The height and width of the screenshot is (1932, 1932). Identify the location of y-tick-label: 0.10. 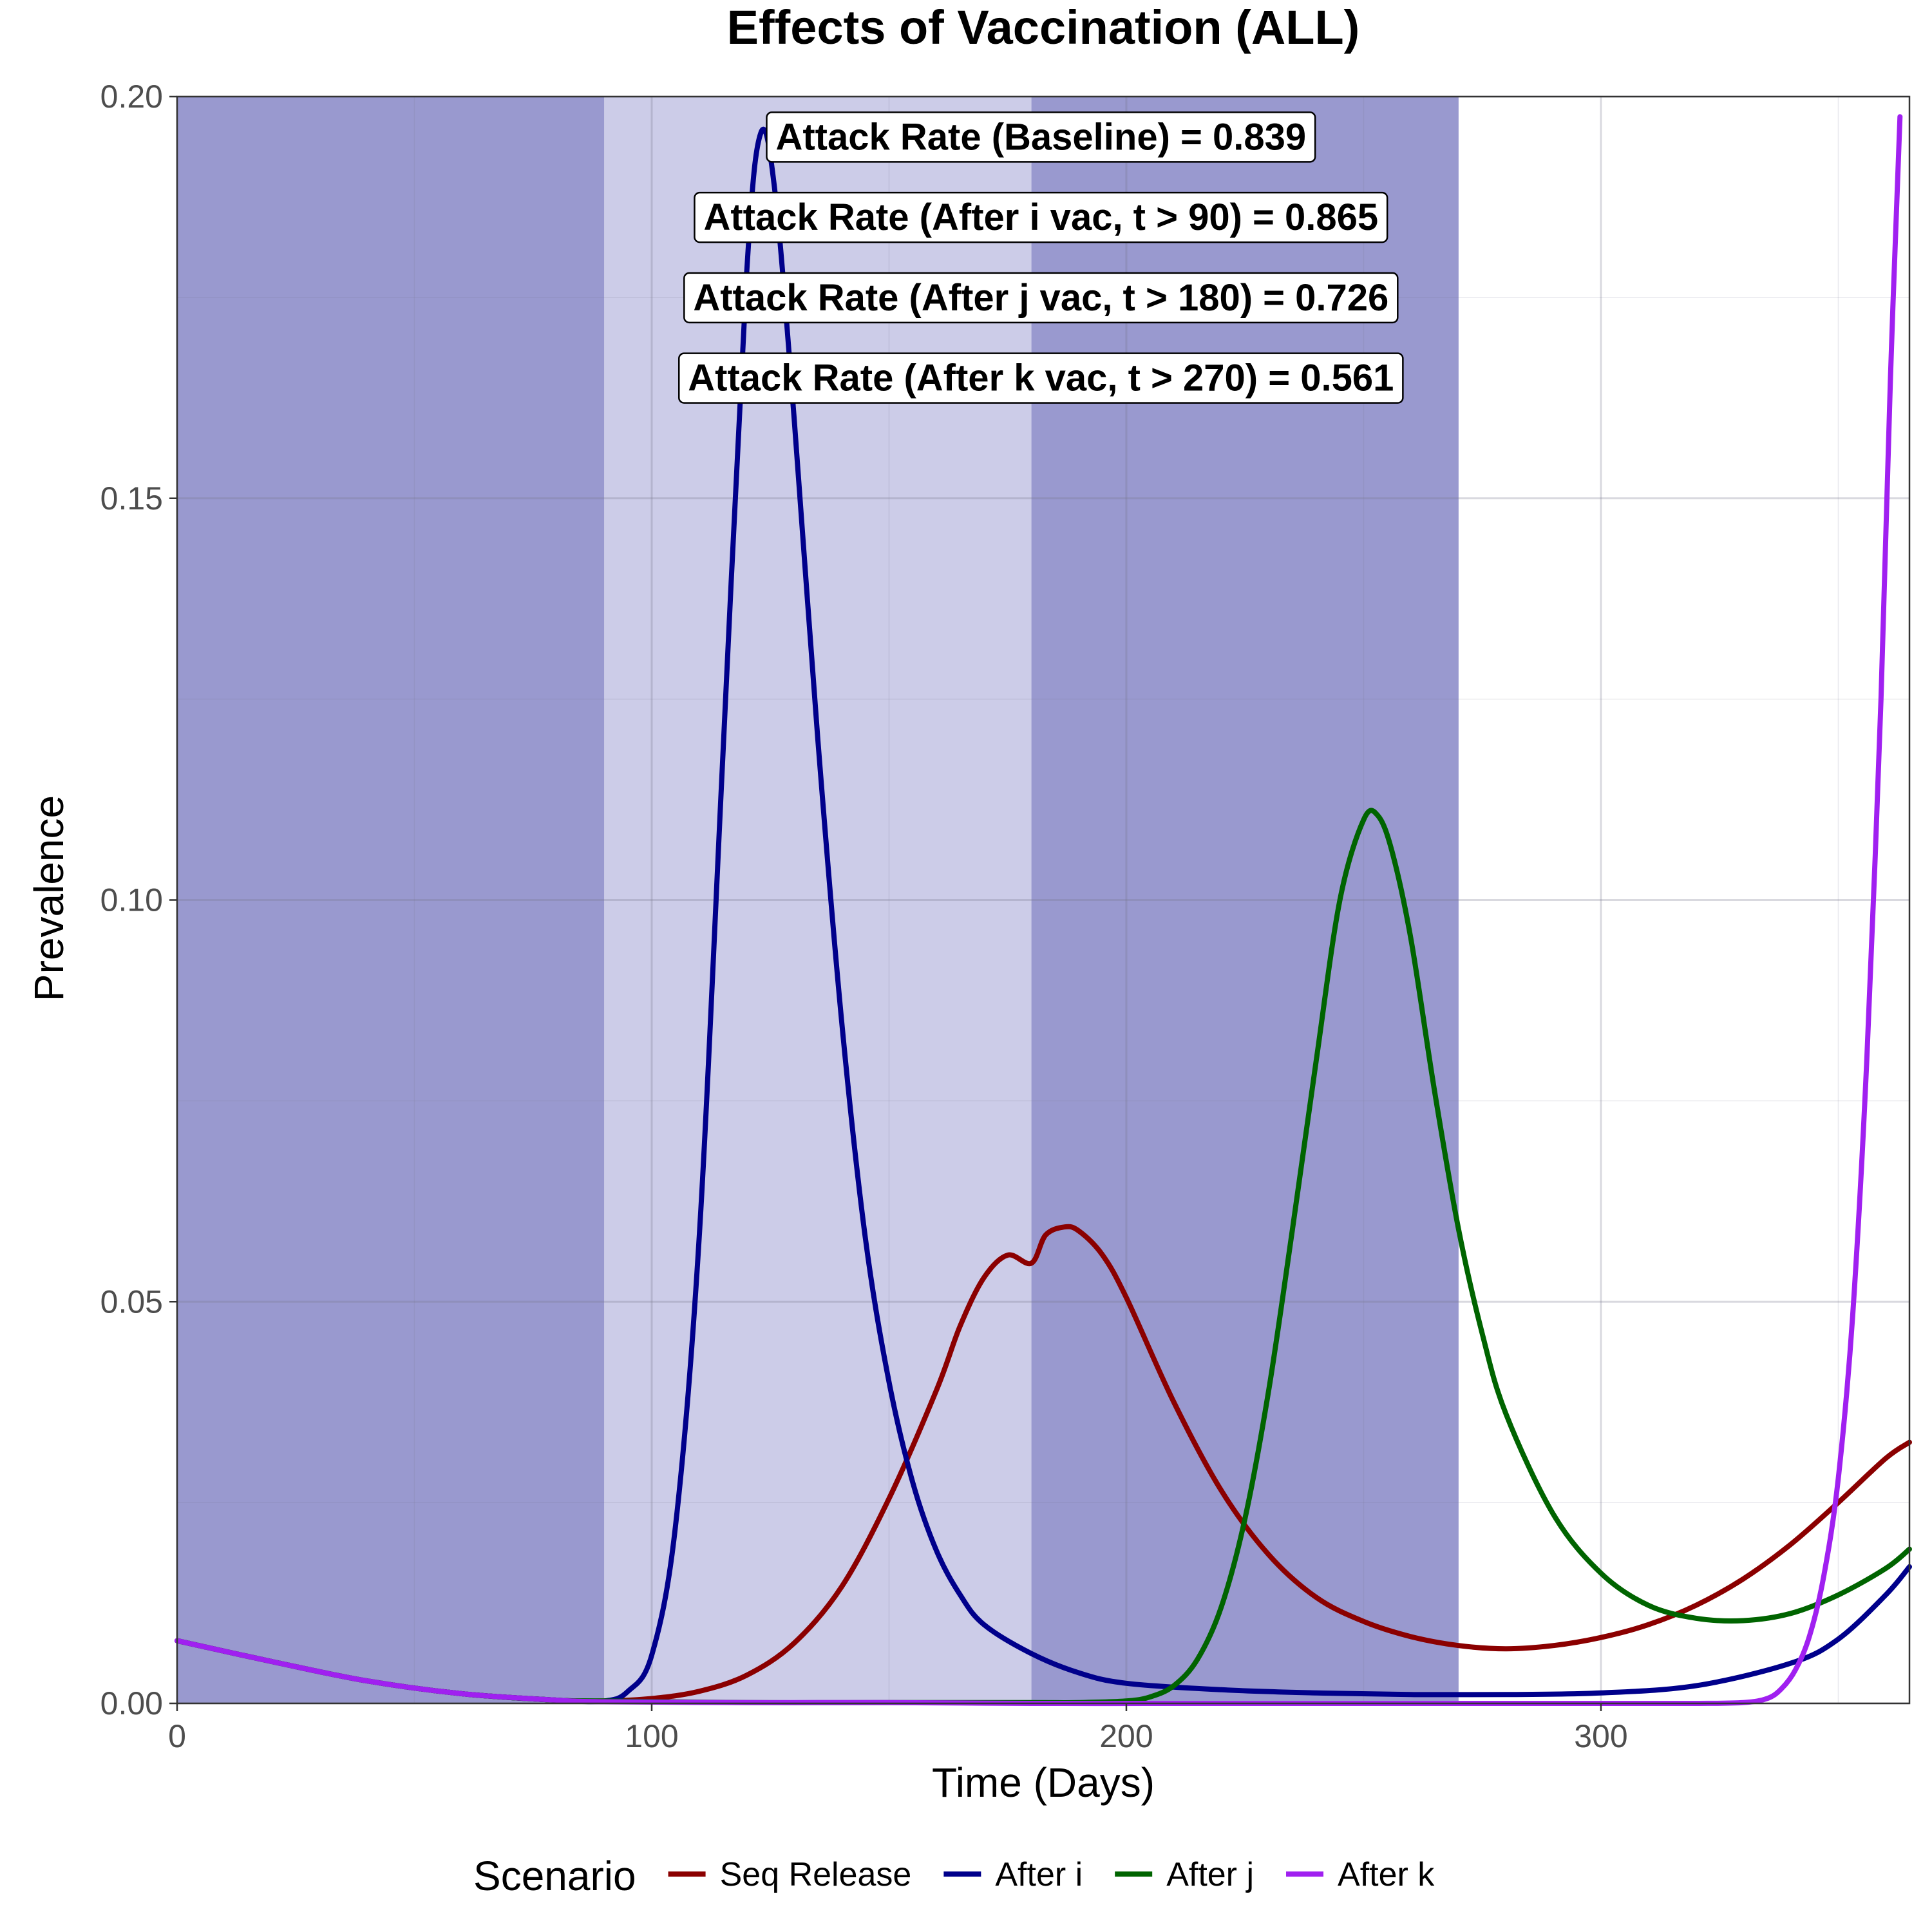
(131, 900).